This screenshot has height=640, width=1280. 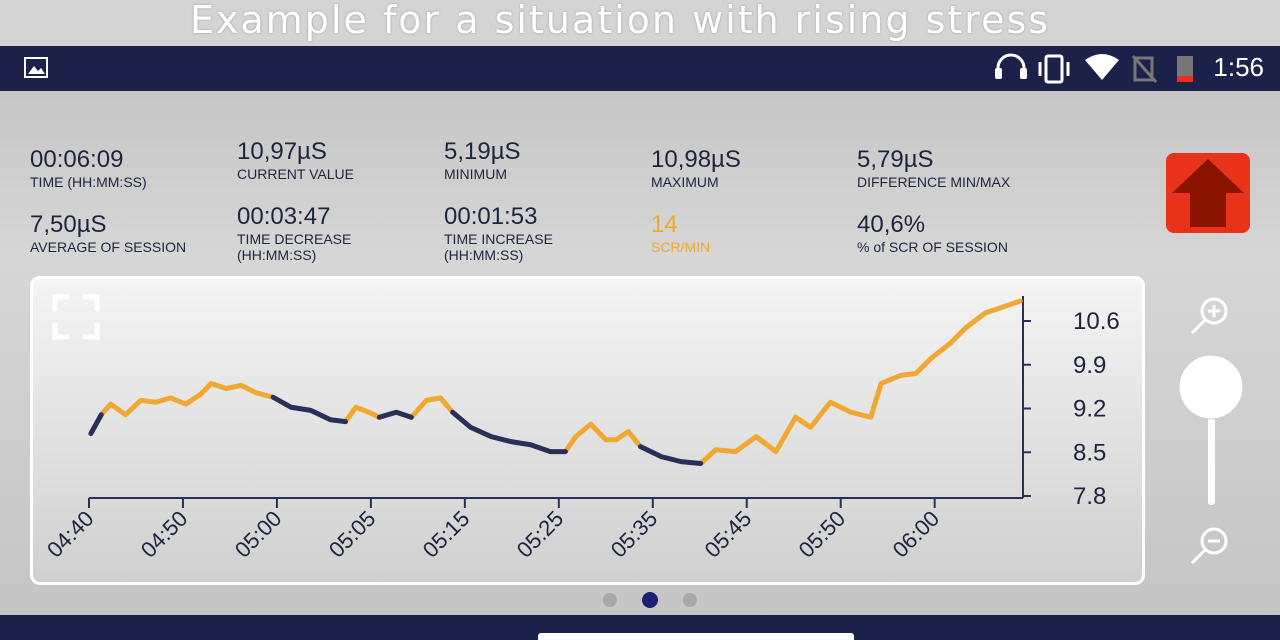 I want to click on wifi-icon, so click(x=1102, y=67).